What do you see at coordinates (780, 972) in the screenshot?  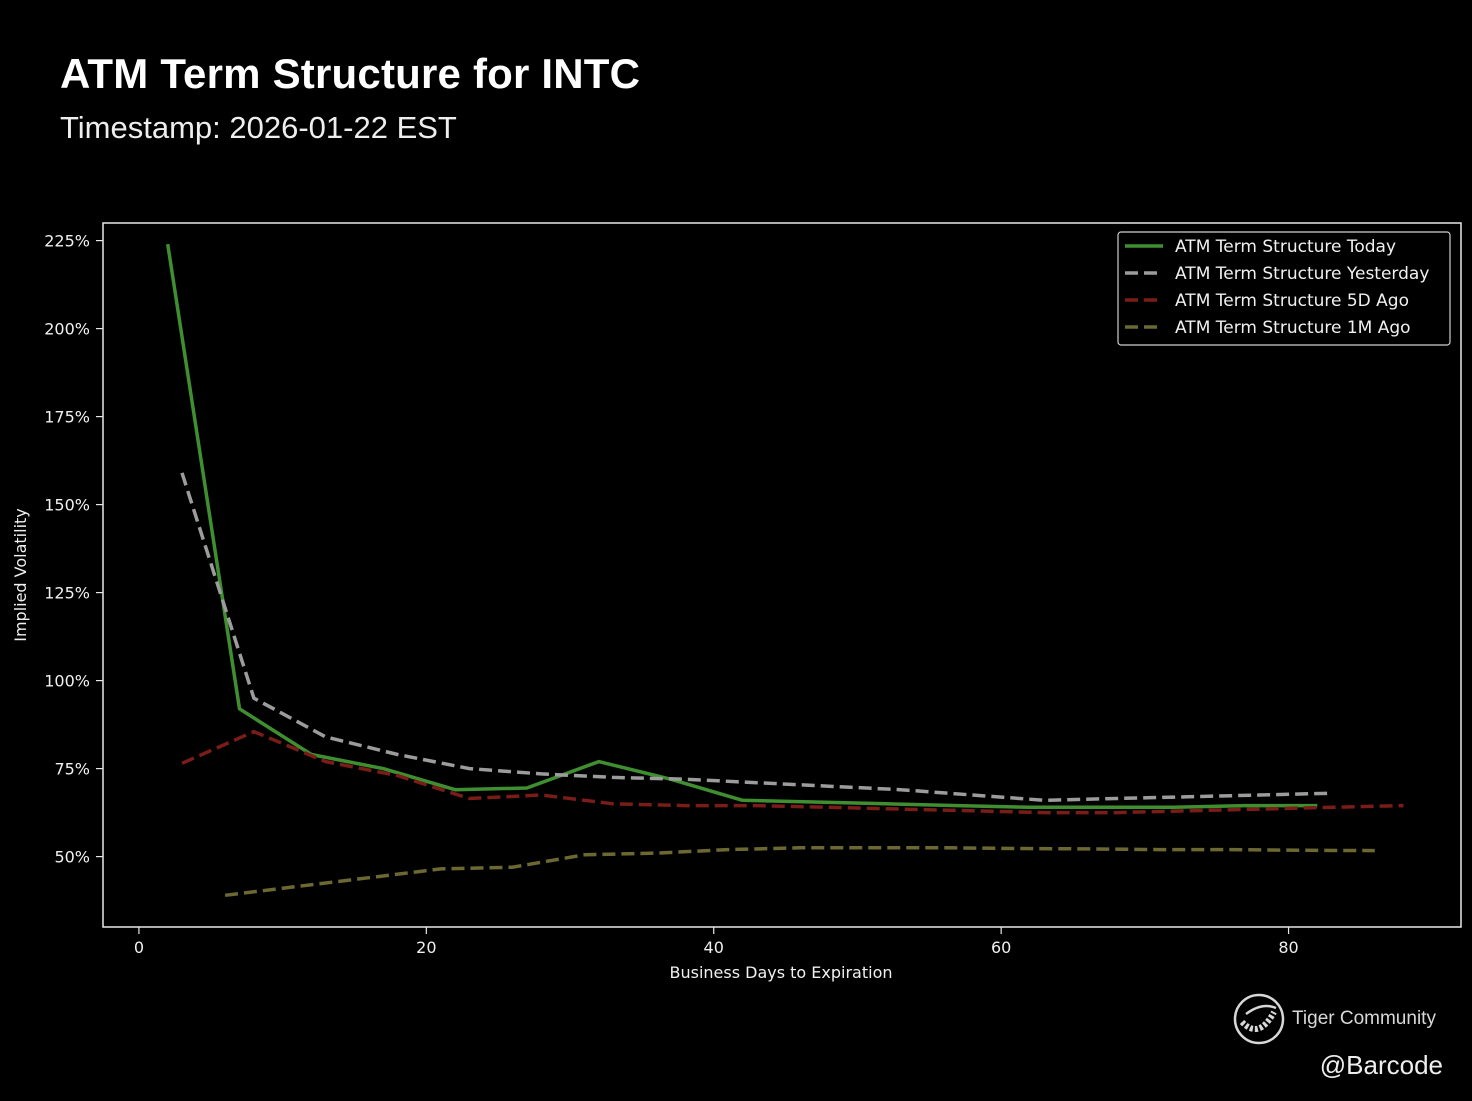 I see `x-axis-label: Business Days to Expiration` at bounding box center [780, 972].